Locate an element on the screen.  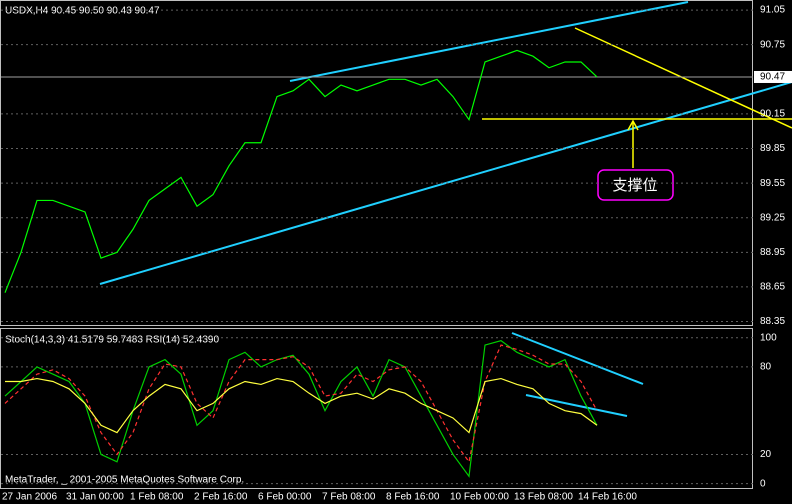
y-tick-label: 89.55 is located at coordinates (772, 183).